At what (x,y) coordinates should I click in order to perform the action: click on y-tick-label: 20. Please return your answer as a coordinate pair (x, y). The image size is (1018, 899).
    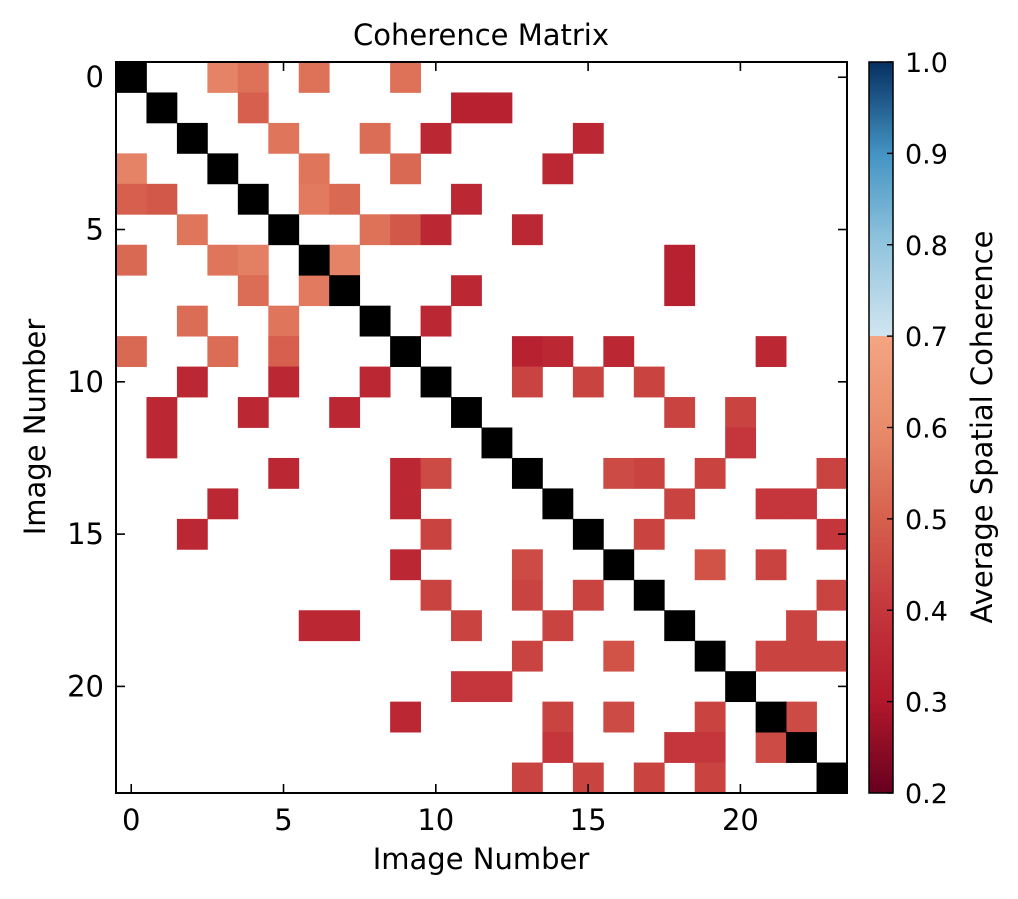
    Looking at the image, I should click on (85, 686).